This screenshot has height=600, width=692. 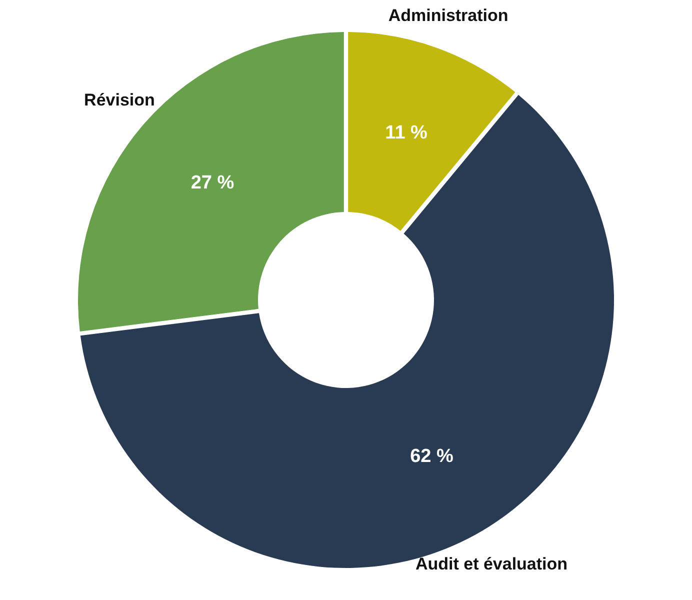 I want to click on data-label: 62 %, so click(x=432, y=456).